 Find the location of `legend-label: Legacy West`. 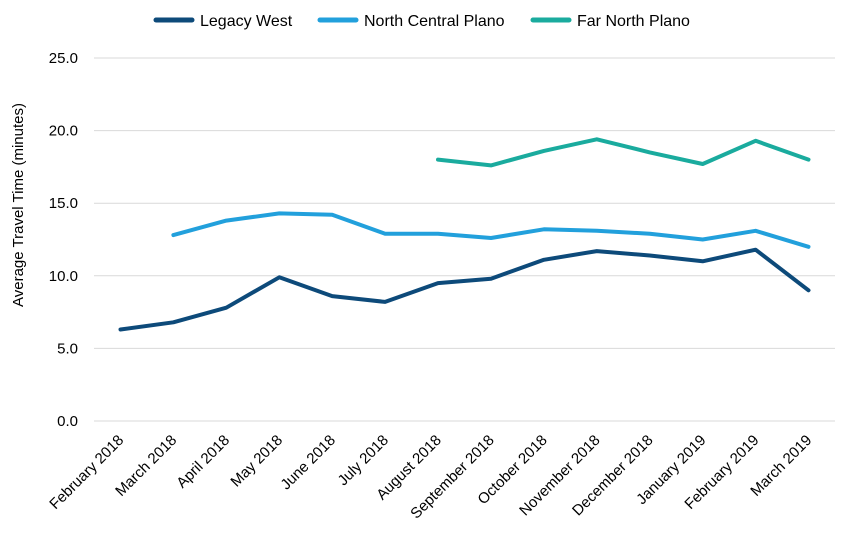

legend-label: Legacy West is located at coordinates (246, 21).